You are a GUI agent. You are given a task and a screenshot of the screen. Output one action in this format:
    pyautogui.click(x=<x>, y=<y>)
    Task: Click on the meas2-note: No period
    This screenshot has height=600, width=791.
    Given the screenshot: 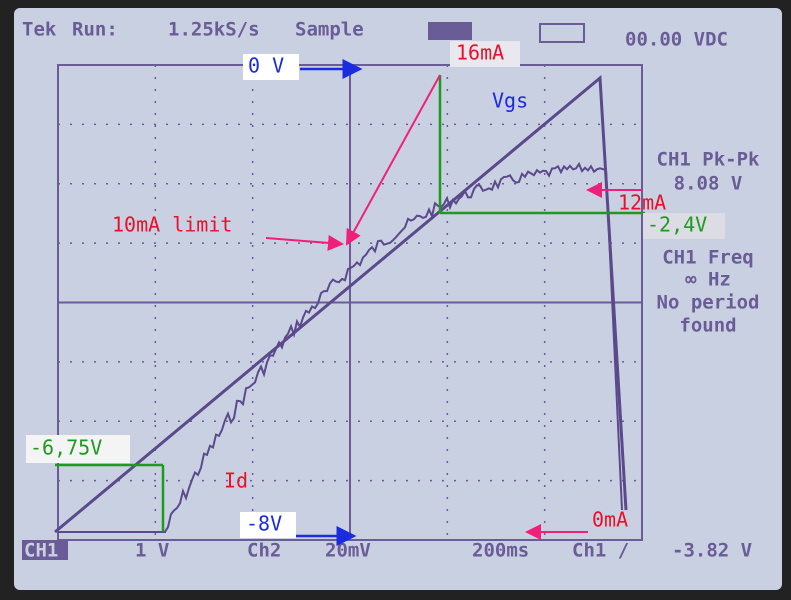 What is the action you would take?
    pyautogui.click(x=708, y=303)
    